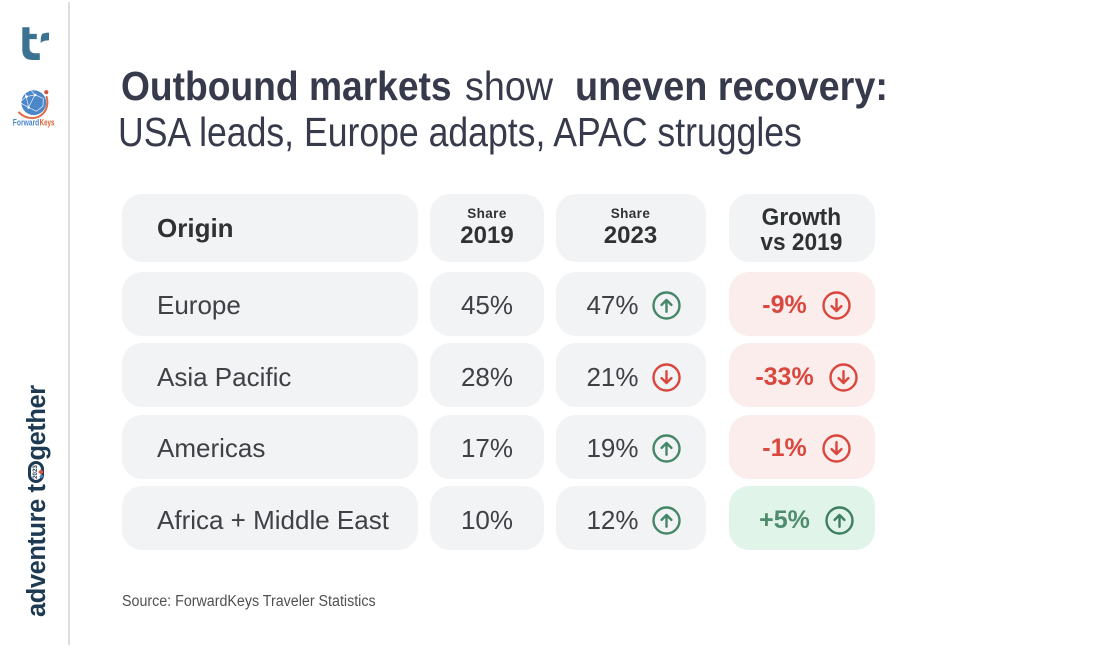 The width and height of the screenshot is (1120, 648). Describe the element at coordinates (26, 123) in the screenshot. I see `svg-text: Forward` at that location.